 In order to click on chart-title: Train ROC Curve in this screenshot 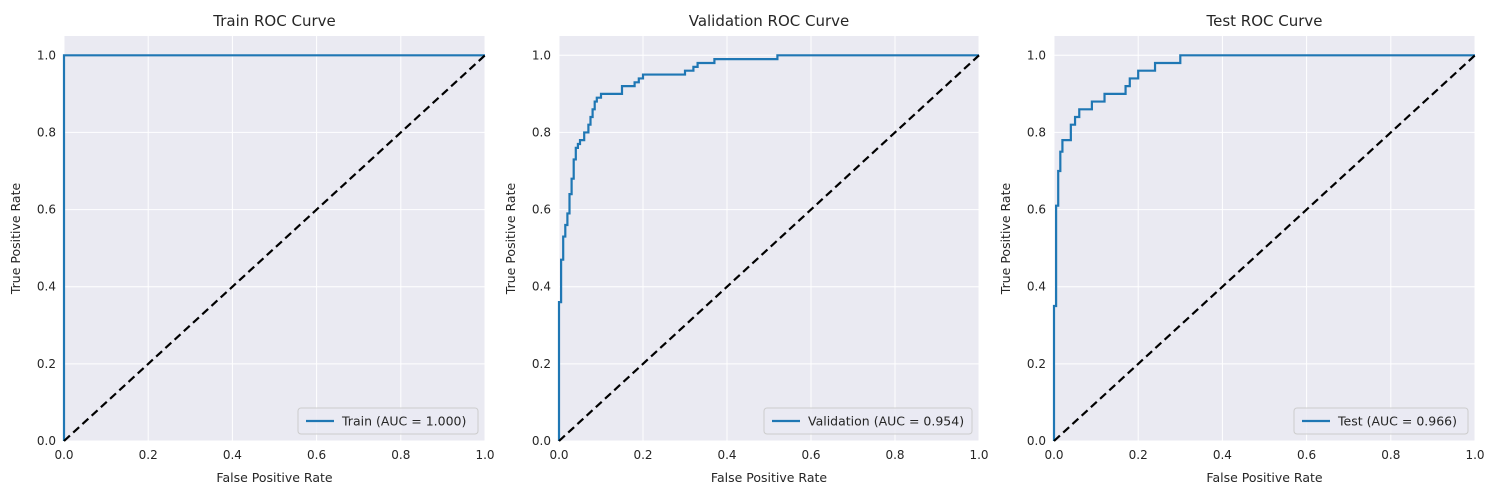, I will do `click(273, 21)`.